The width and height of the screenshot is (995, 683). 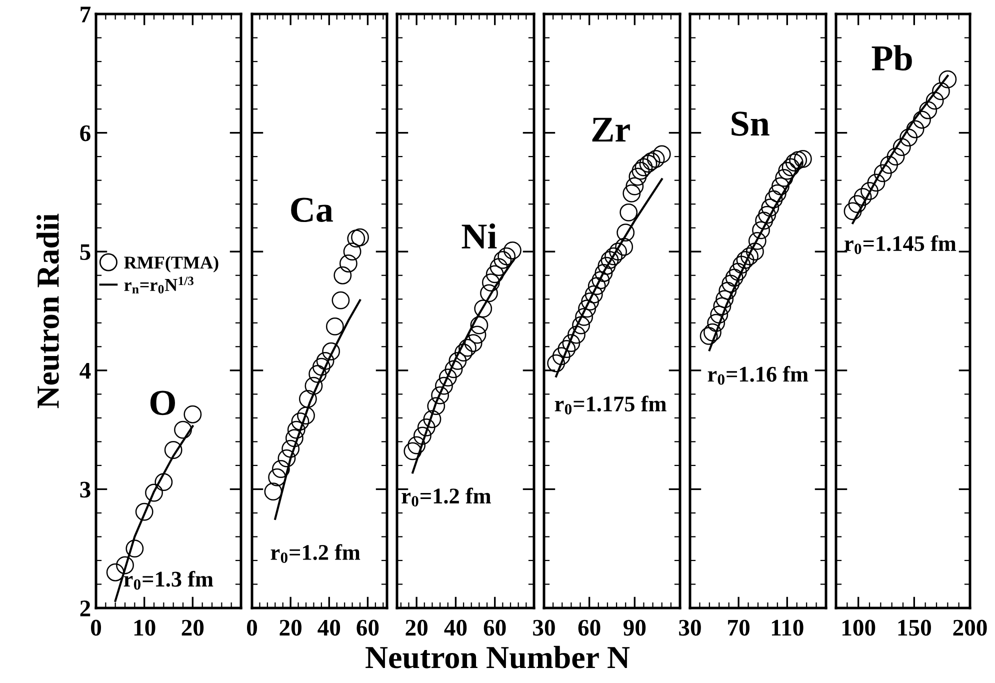 I want to click on y-tick-label: 5, so click(x=85, y=252).